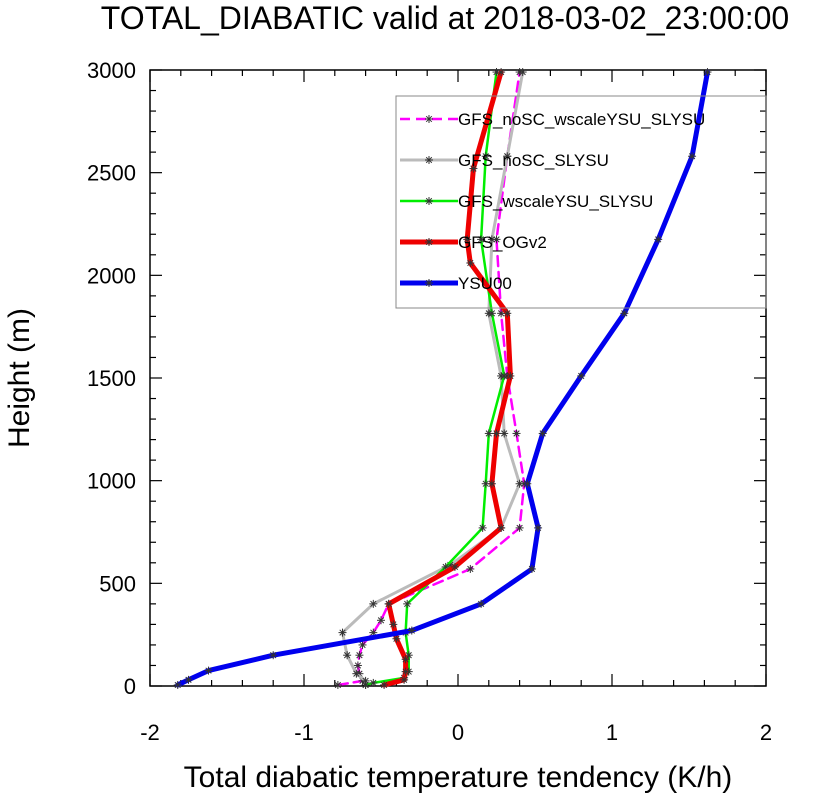 The image size is (840, 797). Describe the element at coordinates (304, 732) in the screenshot. I see `x-tick-label: -1` at that location.